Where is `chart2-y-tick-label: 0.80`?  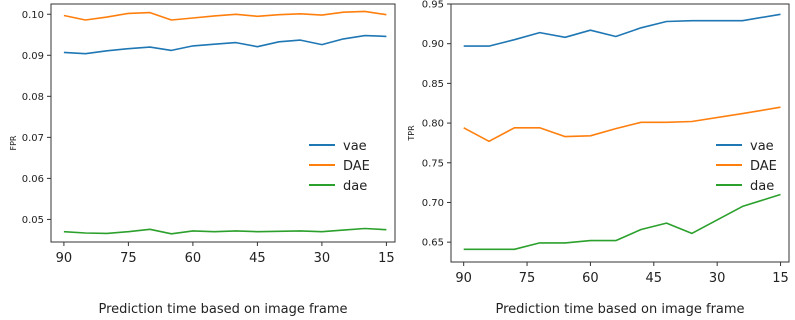
chart2-y-tick-label: 0.80 is located at coordinates (433, 124).